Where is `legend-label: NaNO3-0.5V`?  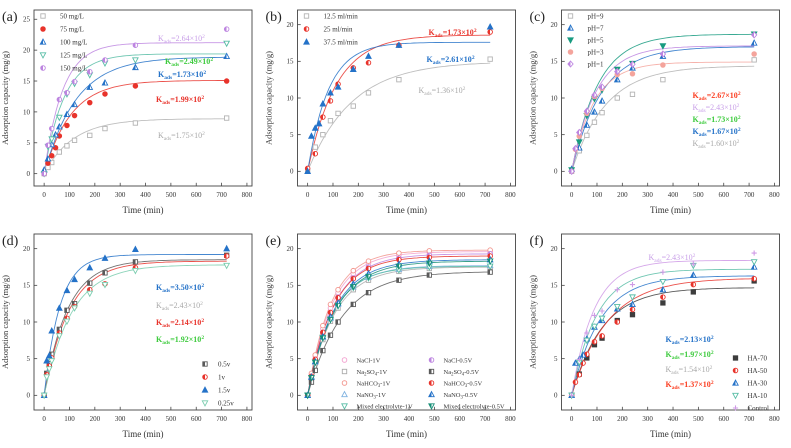 legend-label: NaNO3-0.5V is located at coordinates (461, 396).